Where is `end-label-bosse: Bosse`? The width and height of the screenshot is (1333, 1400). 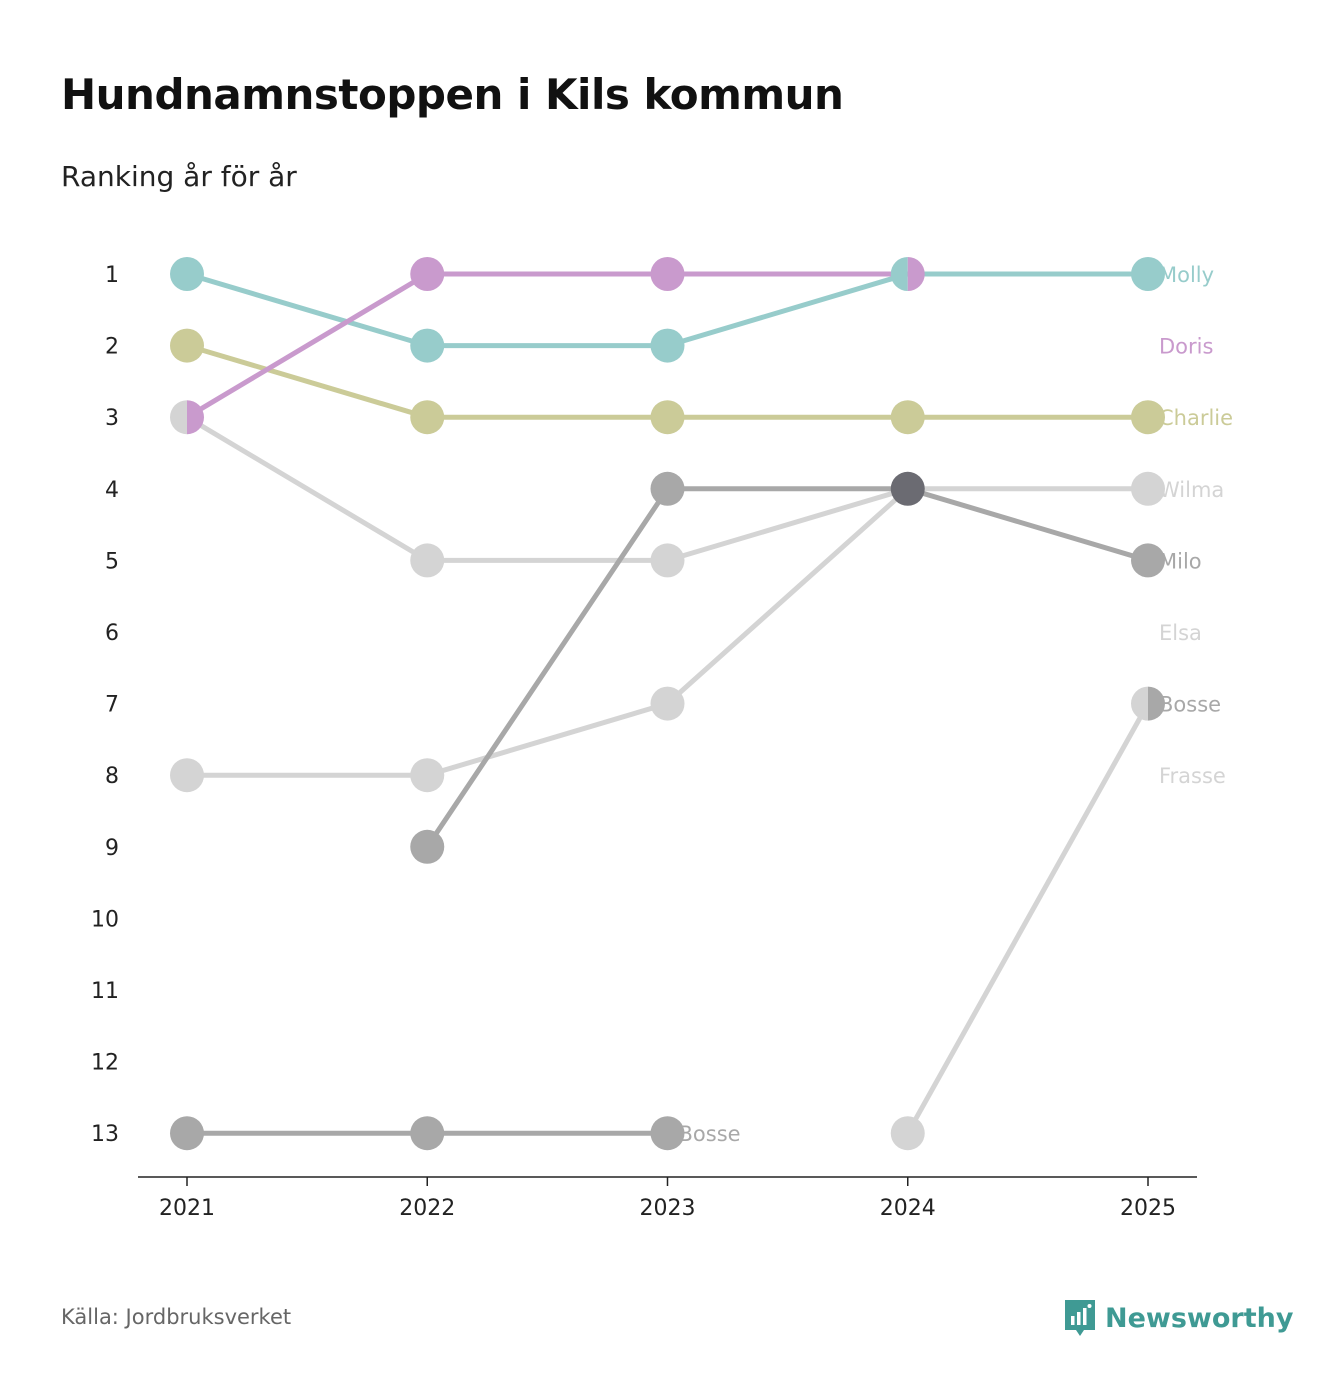 end-label-bosse: Bosse is located at coordinates (1190, 705).